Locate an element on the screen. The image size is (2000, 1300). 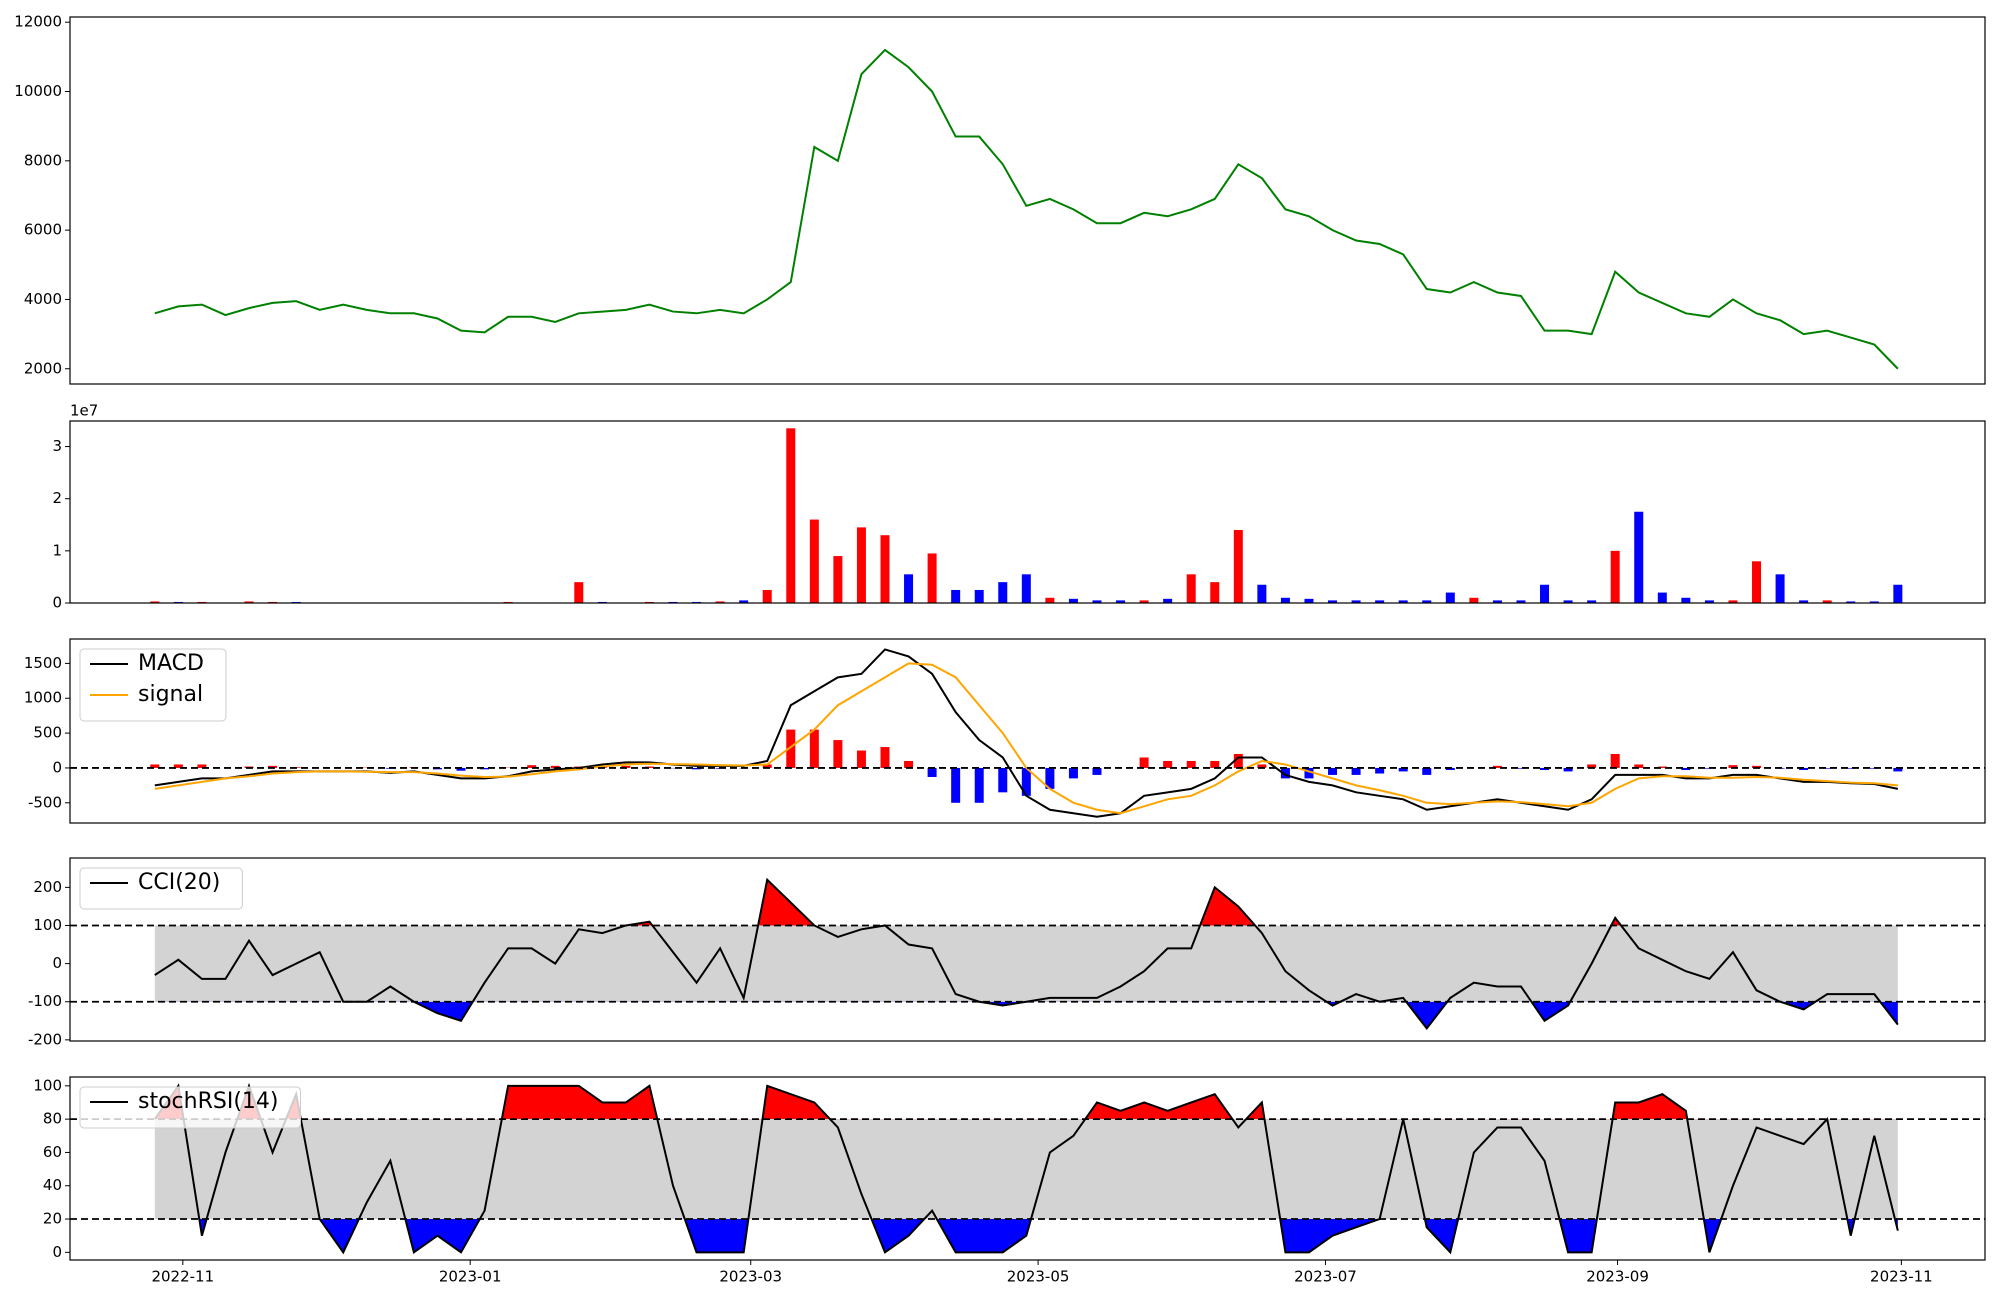
x-tick-label: 2023-07 is located at coordinates (1325, 1277).